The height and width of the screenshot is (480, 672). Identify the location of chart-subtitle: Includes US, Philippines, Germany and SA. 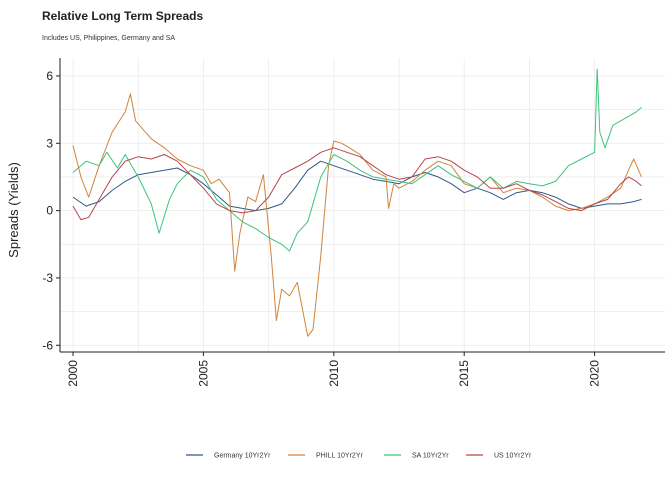
(108, 38).